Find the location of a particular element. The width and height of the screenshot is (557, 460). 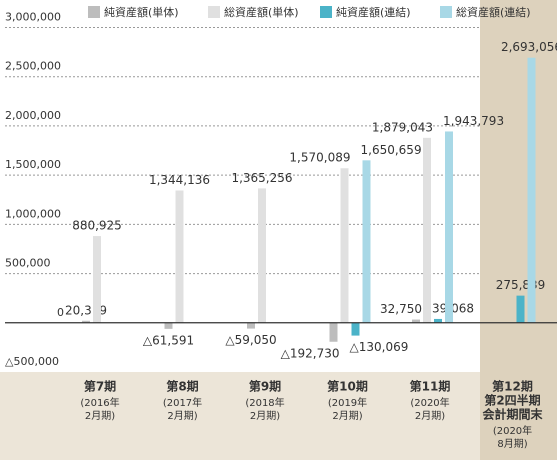

y-tick-label: 1,000,000 is located at coordinates (33, 213).